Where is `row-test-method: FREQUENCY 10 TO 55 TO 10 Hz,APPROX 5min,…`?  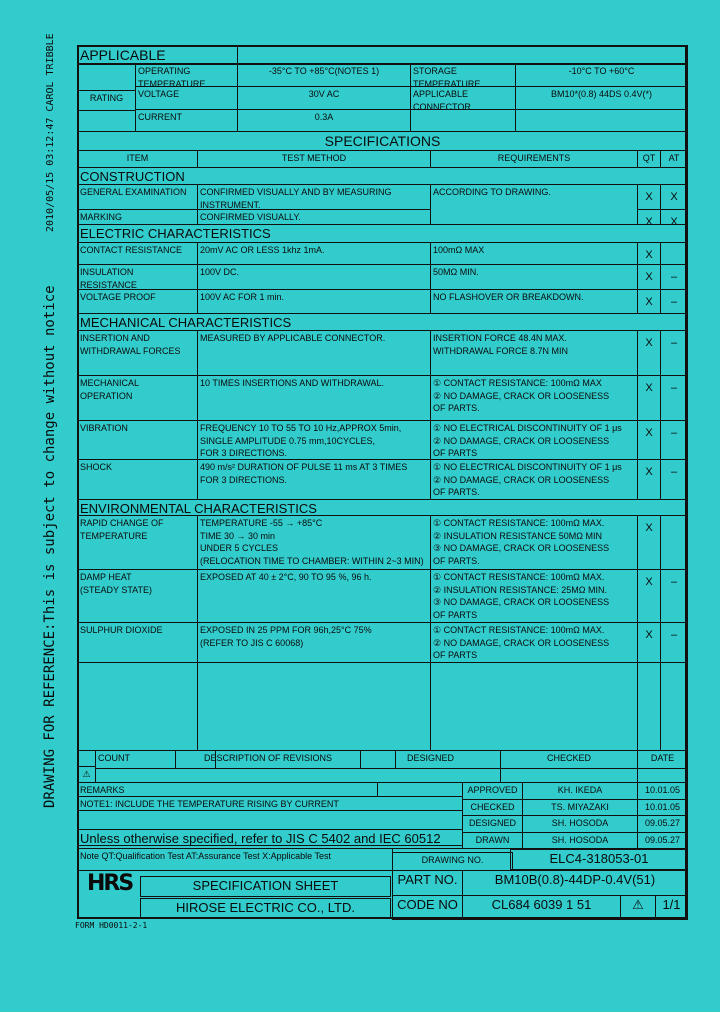
row-test-method: FREQUENCY 10 TO 55 TO 10 Hz,APPROX 5min,… is located at coordinates (314, 440).